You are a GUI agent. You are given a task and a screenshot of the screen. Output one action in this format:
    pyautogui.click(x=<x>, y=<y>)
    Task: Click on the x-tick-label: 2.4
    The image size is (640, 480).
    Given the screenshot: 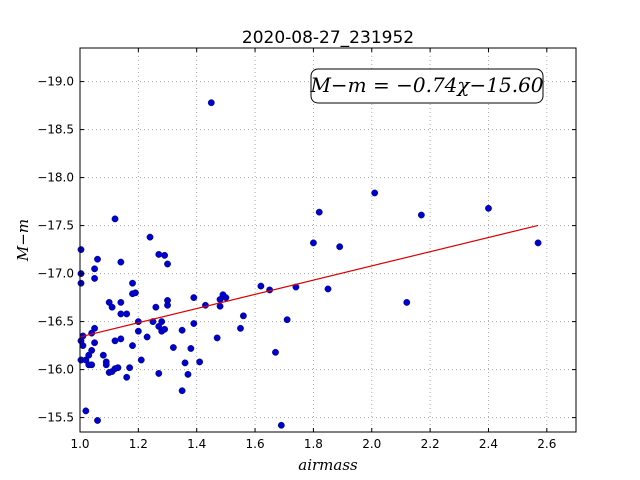 What is the action you would take?
    pyautogui.click(x=488, y=444)
    